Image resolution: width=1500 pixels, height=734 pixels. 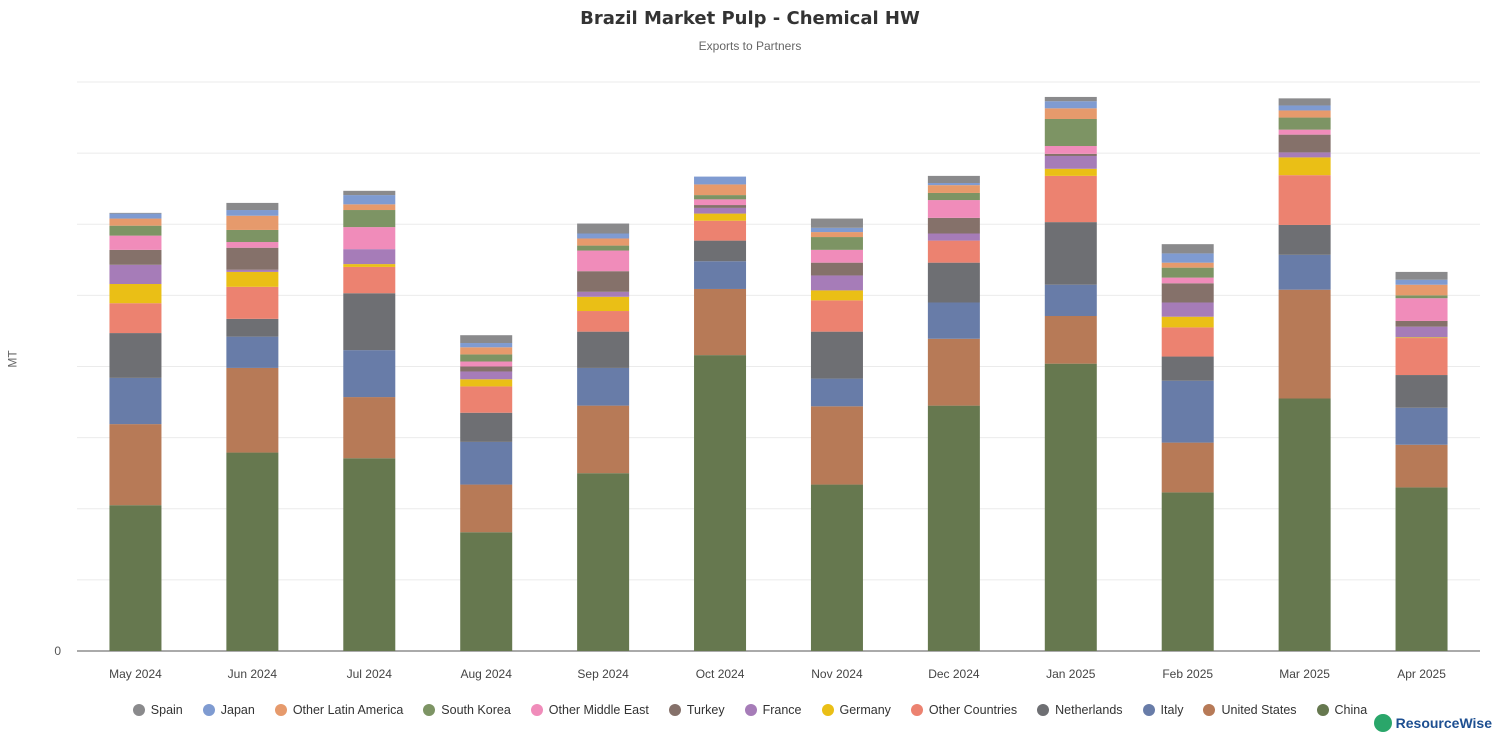 I want to click on x-tick-label: May 2024, so click(x=135, y=674).